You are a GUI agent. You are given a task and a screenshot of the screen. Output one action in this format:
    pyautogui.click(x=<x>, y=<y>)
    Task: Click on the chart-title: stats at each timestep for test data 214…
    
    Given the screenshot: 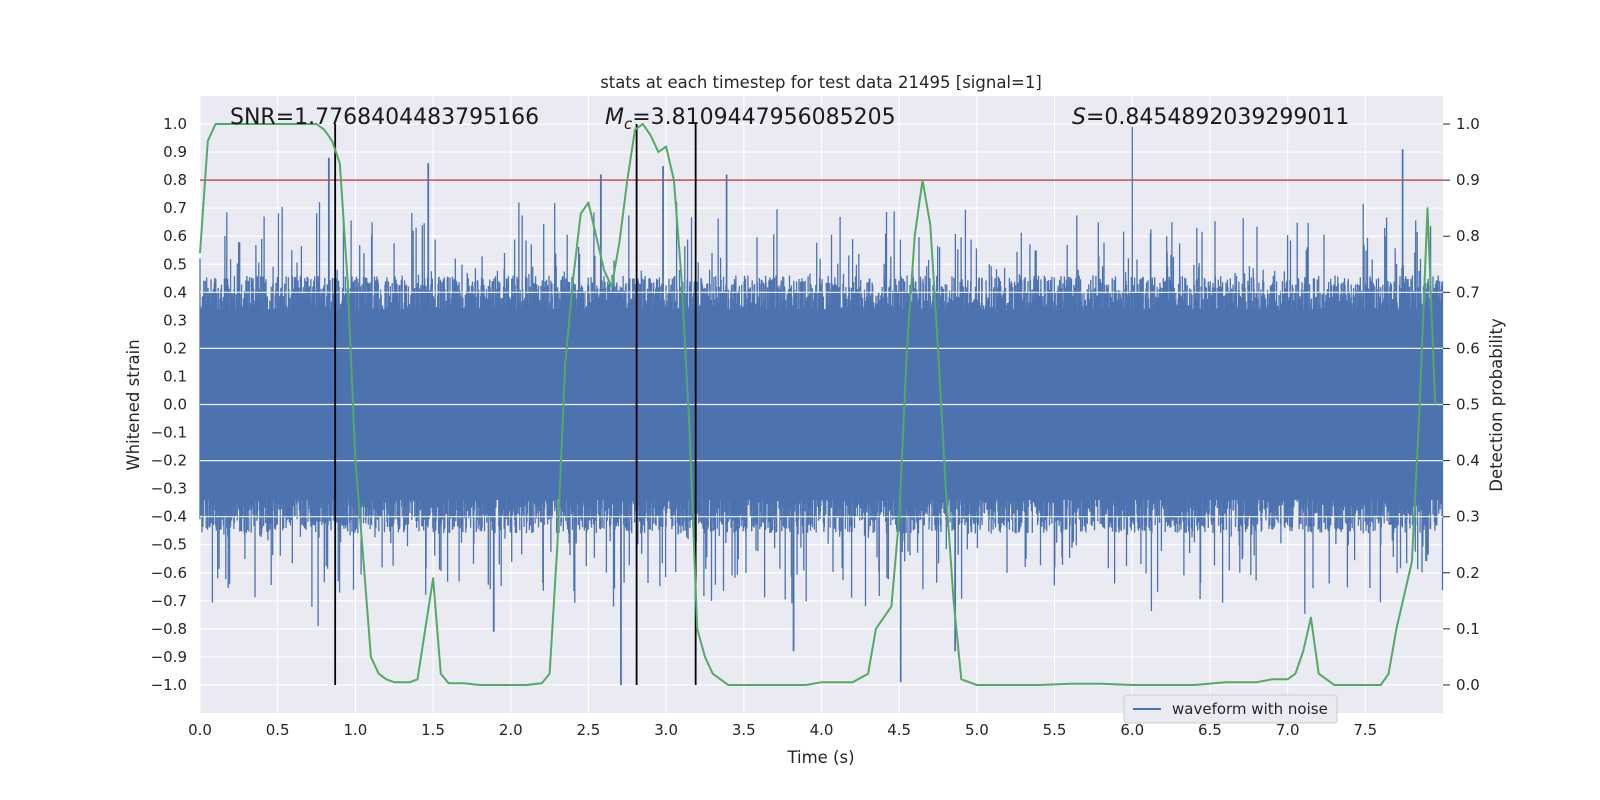 What is the action you would take?
    pyautogui.click(x=821, y=82)
    